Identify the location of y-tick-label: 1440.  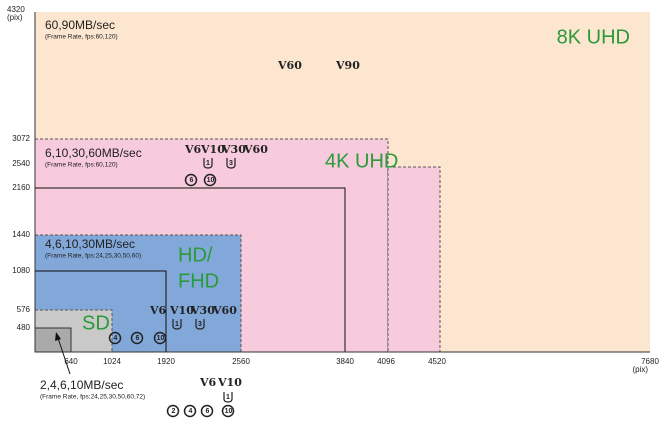
(21, 234).